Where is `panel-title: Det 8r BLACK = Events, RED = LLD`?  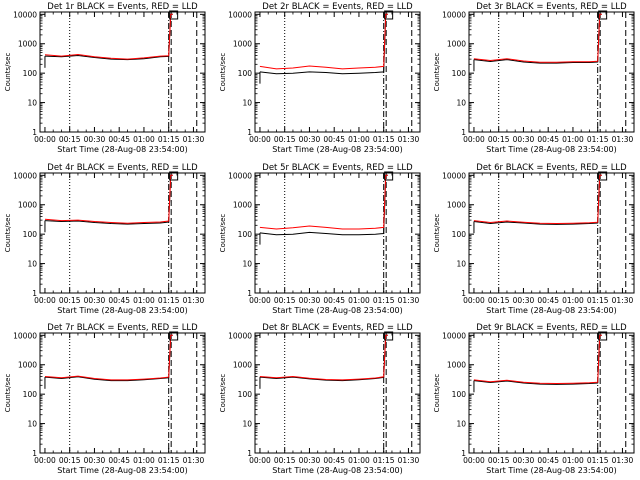
panel-title: Det 8r BLACK = Events, RED = LLD is located at coordinates (337, 328).